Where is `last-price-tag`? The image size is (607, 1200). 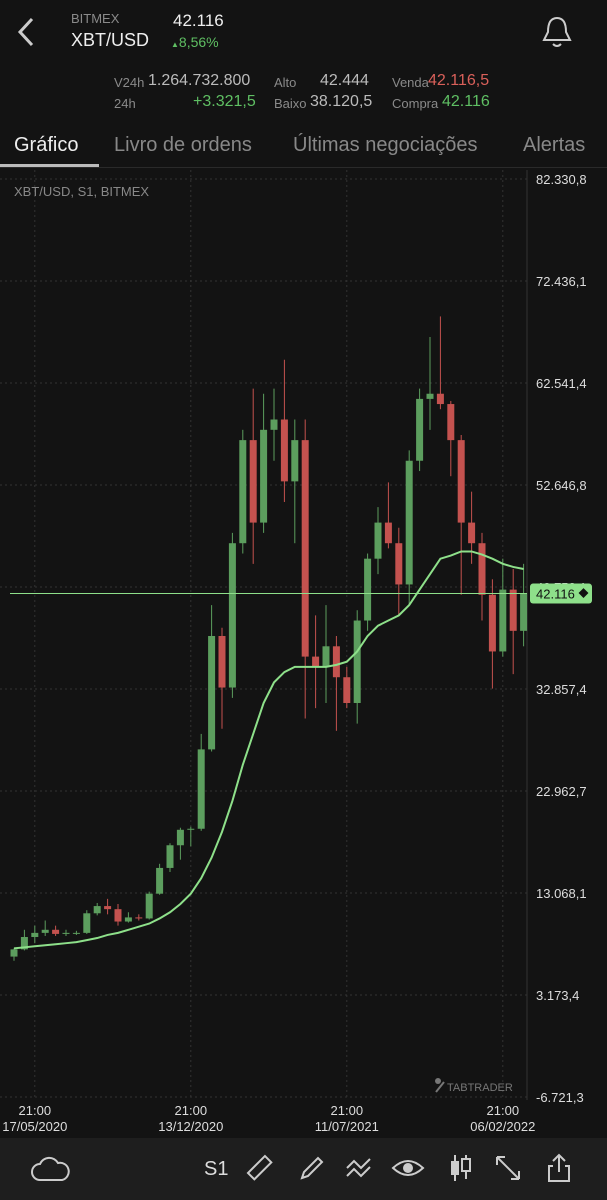 last-price-tag is located at coordinates (561, 593).